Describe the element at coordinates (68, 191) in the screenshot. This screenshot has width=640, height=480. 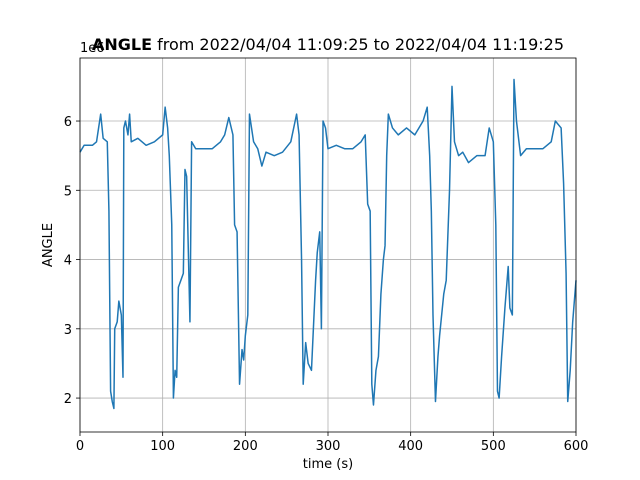
I see `y-tick-label: 5` at that location.